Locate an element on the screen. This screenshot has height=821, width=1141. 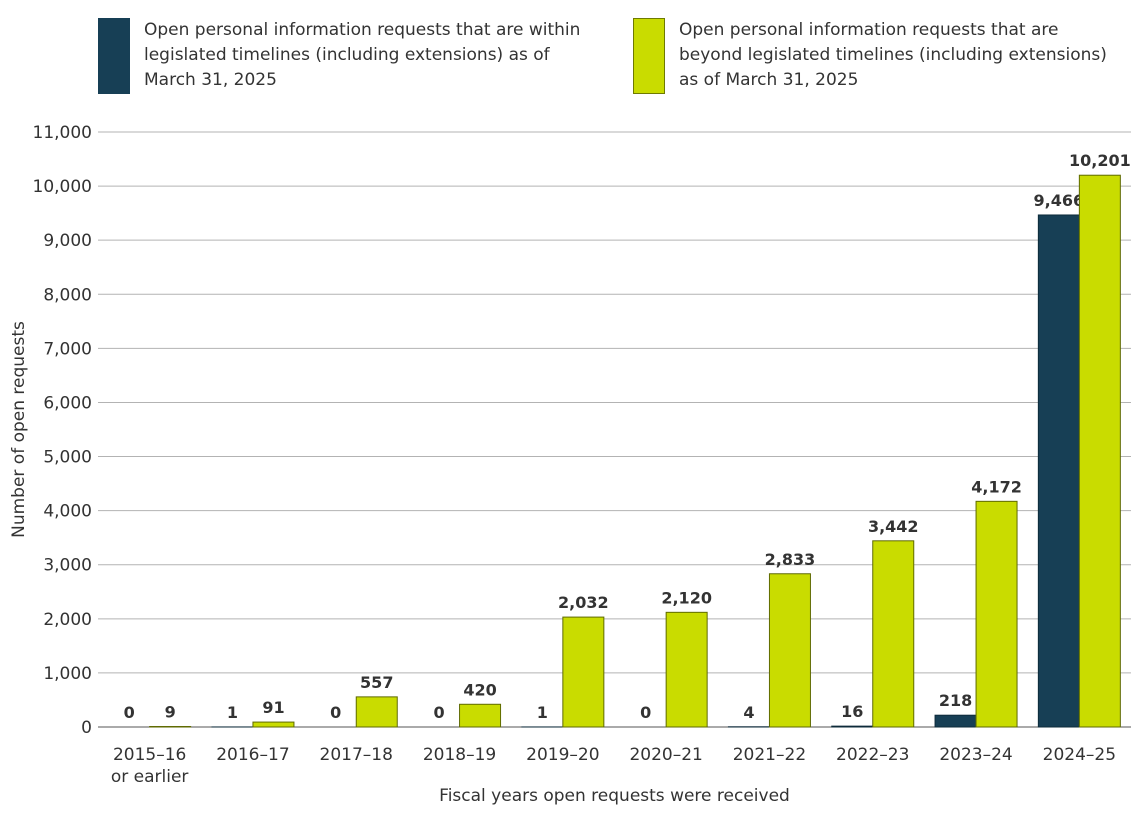
data-label-beyond: 2,833 is located at coordinates (790, 559).